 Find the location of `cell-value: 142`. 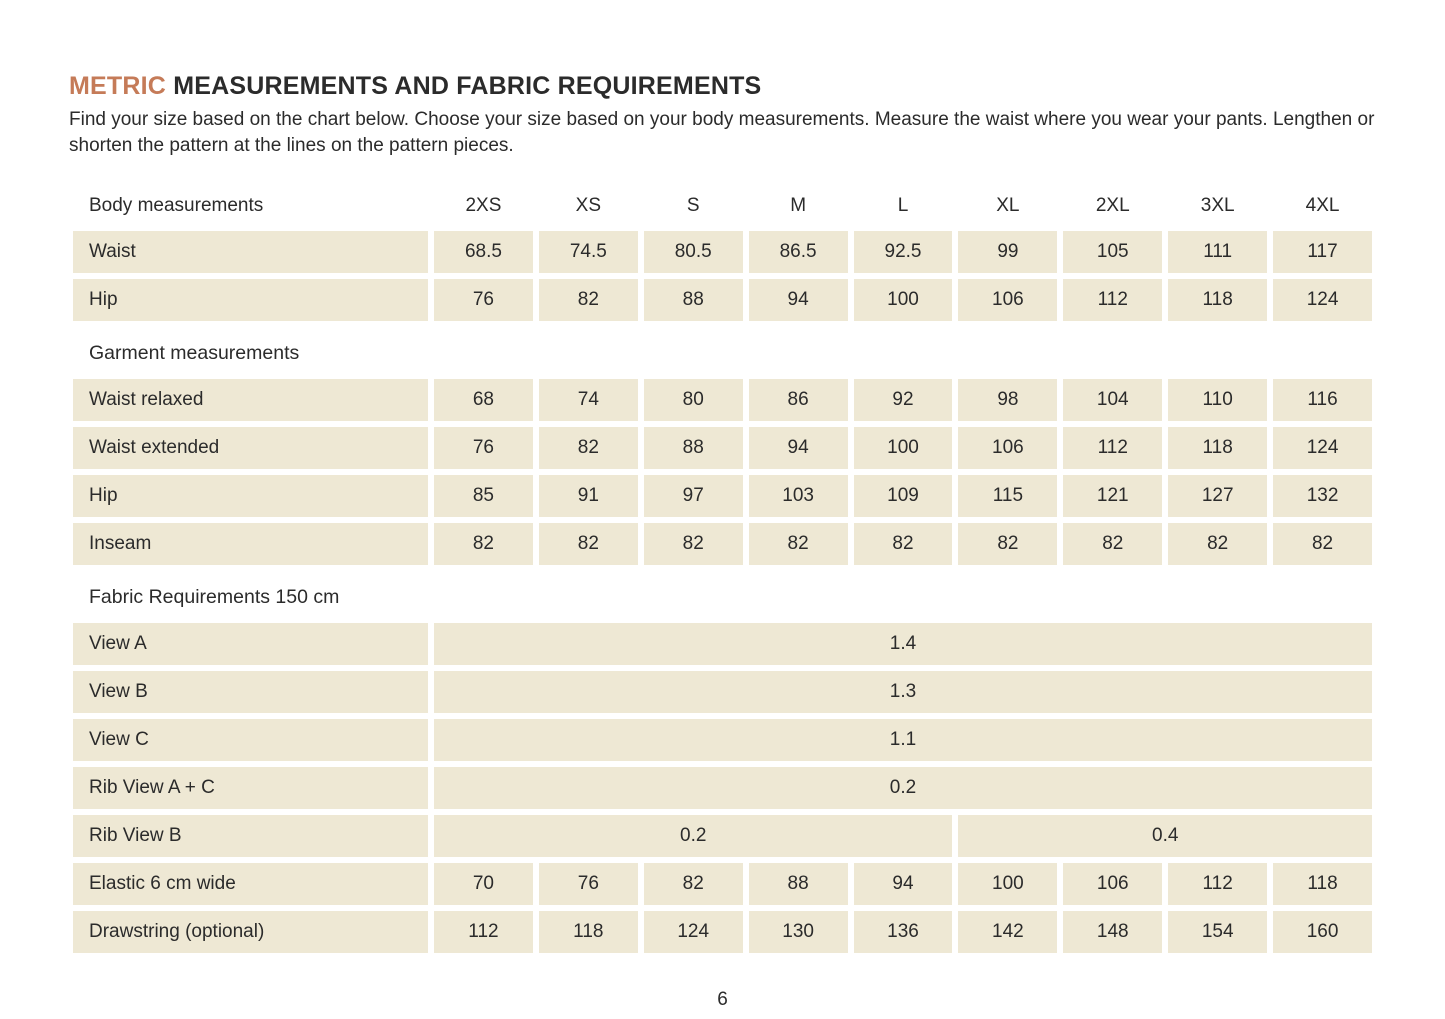

cell-value: 142 is located at coordinates (1008, 932).